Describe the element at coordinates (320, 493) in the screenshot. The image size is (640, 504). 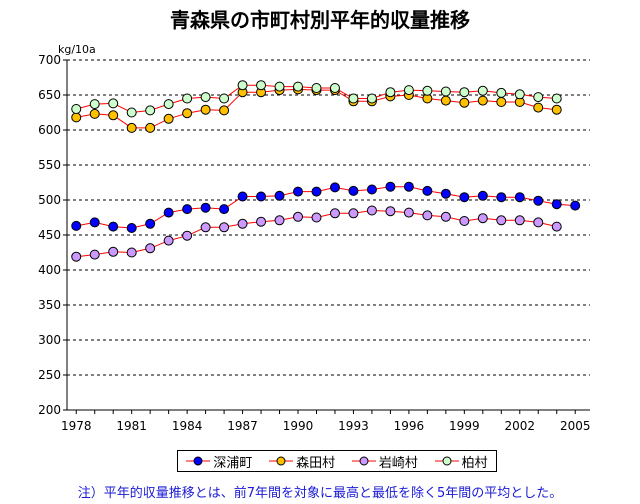
I see `footnote: 注）平年的収量推移とは、前7年間を対象に最高と最低を除く5年間の平均とした。` at that location.